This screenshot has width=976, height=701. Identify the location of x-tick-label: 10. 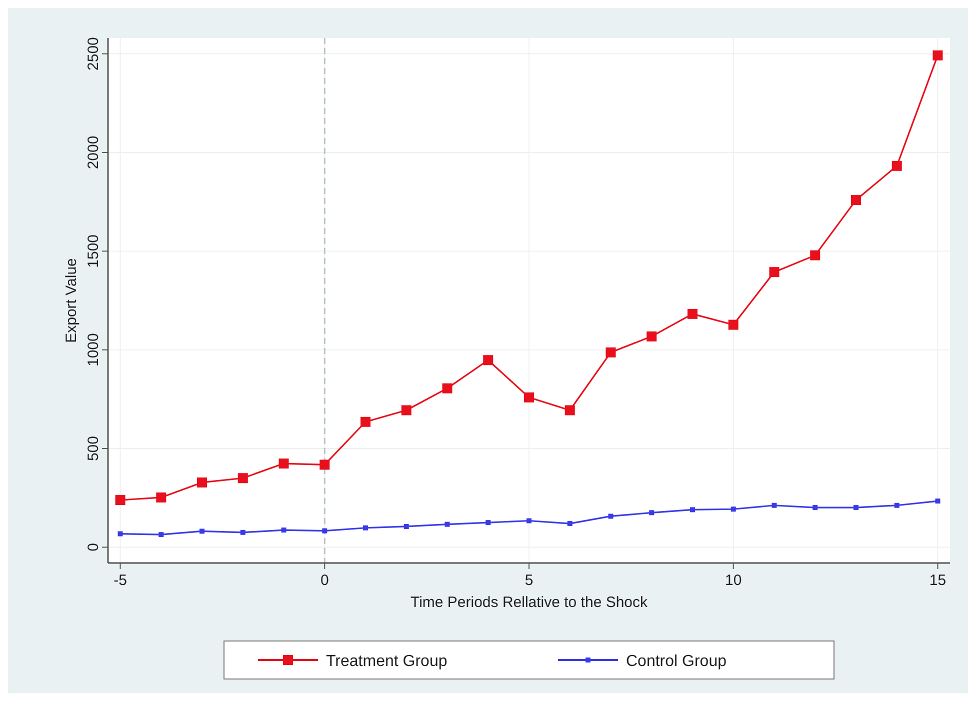
(733, 580).